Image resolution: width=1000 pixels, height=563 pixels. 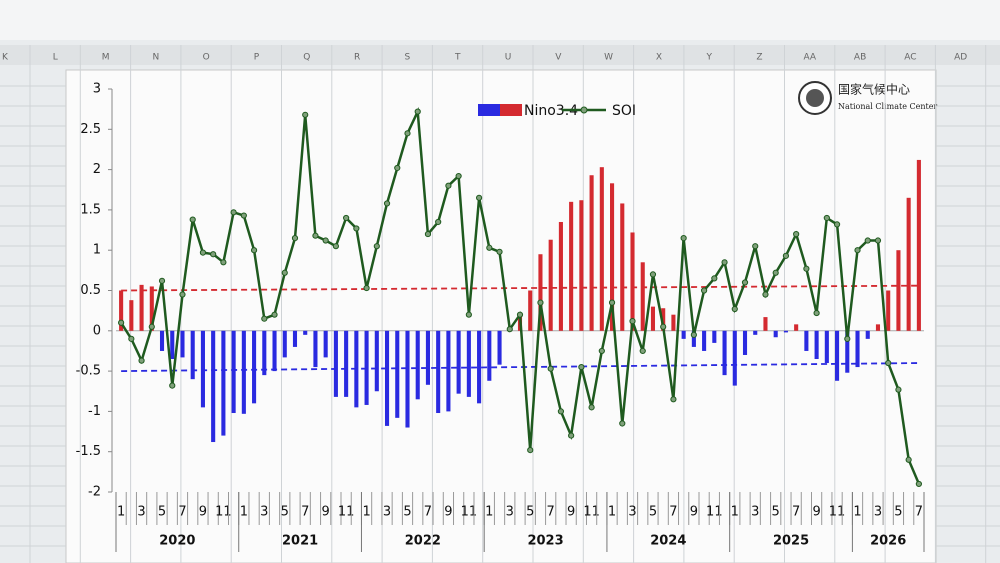 What do you see at coordinates (88, 451) in the screenshot?
I see `y-tick-label: -1.5` at bounding box center [88, 451].